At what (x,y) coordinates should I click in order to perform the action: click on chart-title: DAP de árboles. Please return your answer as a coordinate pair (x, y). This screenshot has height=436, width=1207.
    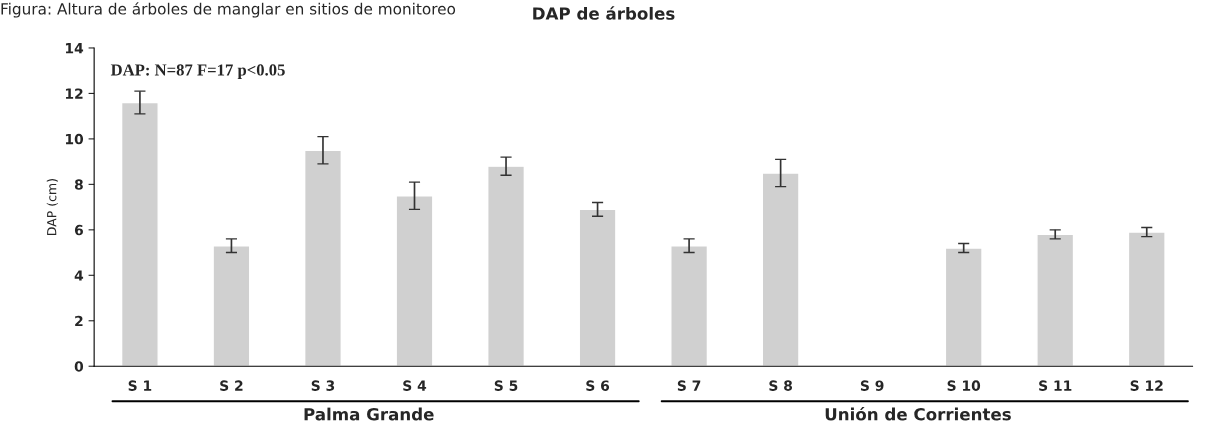
    Looking at the image, I should click on (604, 13).